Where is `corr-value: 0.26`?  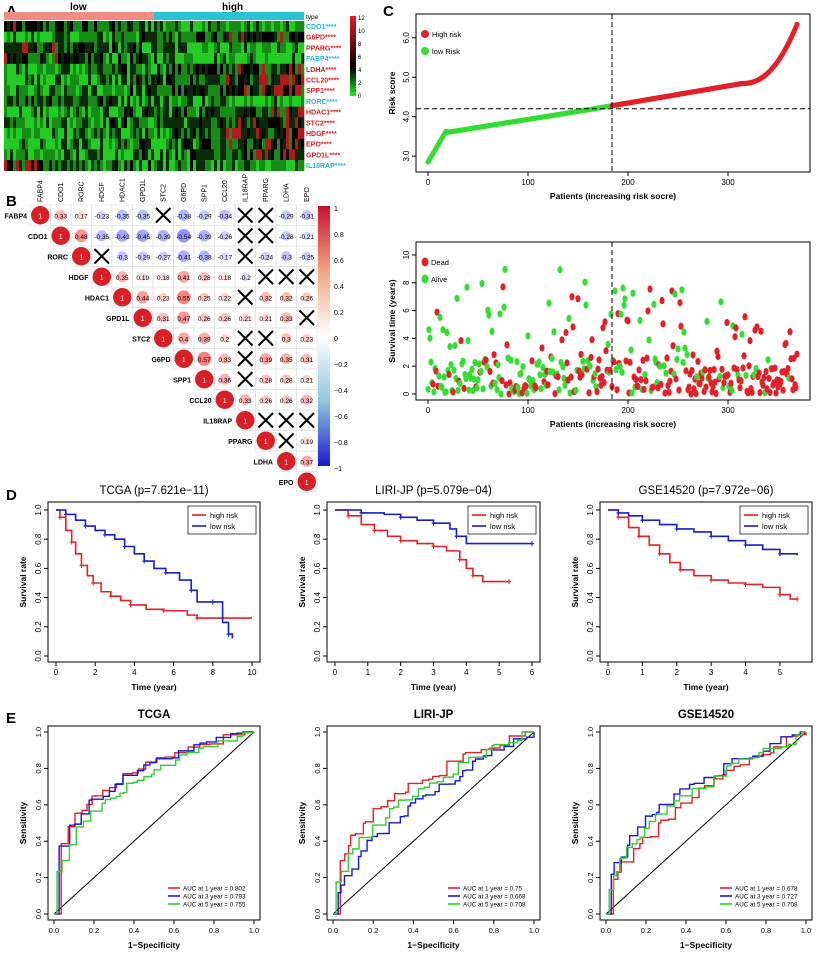
corr-value: 0.26 is located at coordinates (286, 401).